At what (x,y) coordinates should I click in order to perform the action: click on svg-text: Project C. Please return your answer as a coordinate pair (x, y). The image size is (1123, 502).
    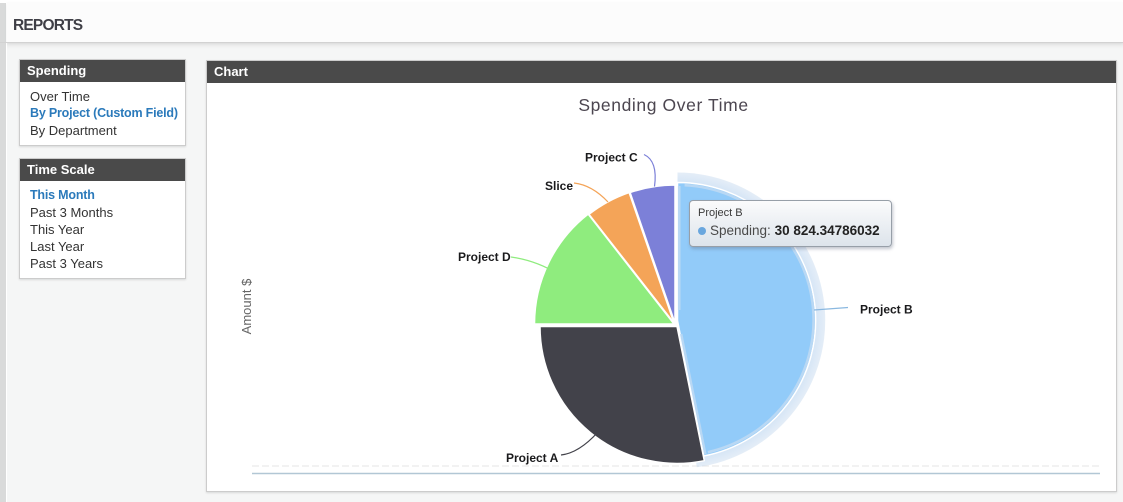
    Looking at the image, I should click on (611, 158).